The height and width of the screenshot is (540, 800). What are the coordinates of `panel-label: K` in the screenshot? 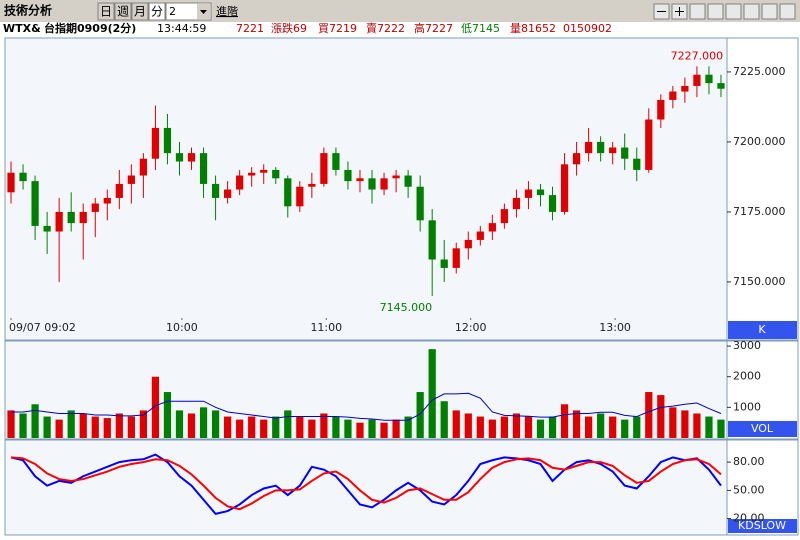 It's located at (762, 329).